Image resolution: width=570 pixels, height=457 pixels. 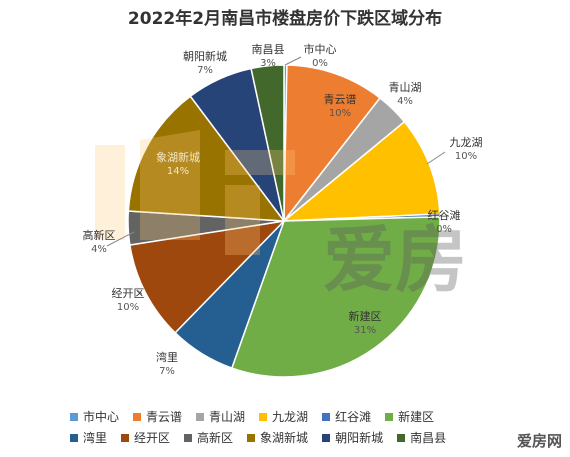 I want to click on data-label-name: 高新区, so click(x=99, y=235).